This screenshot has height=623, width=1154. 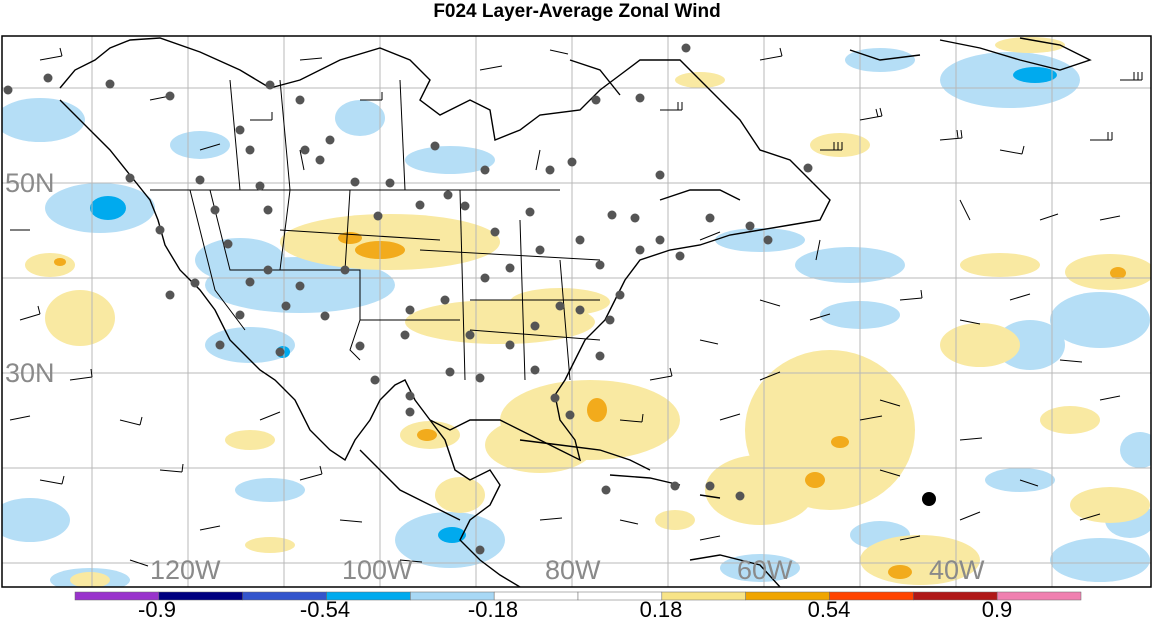 I want to click on lon-label-100w: 100W, so click(x=377, y=570).